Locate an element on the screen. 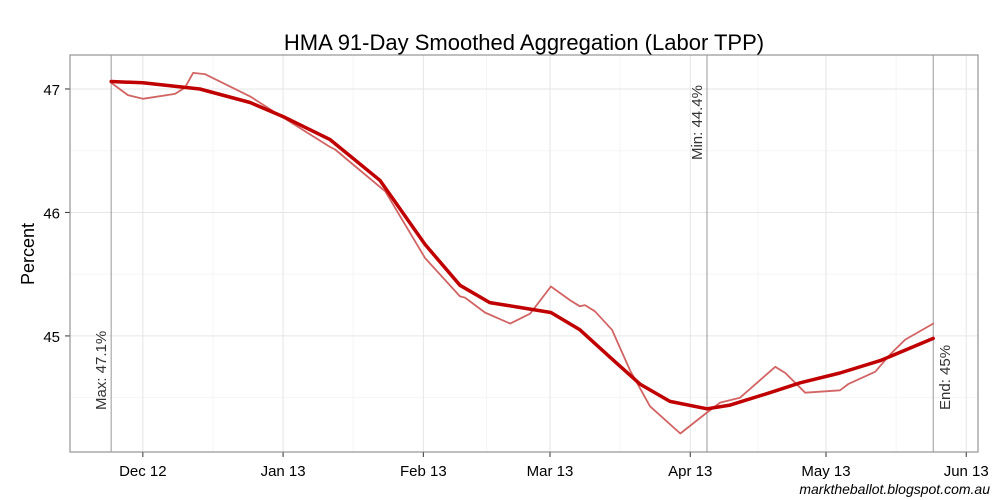 The height and width of the screenshot is (500, 1000). x-tick-label: Jun 13 is located at coordinates (966, 471).